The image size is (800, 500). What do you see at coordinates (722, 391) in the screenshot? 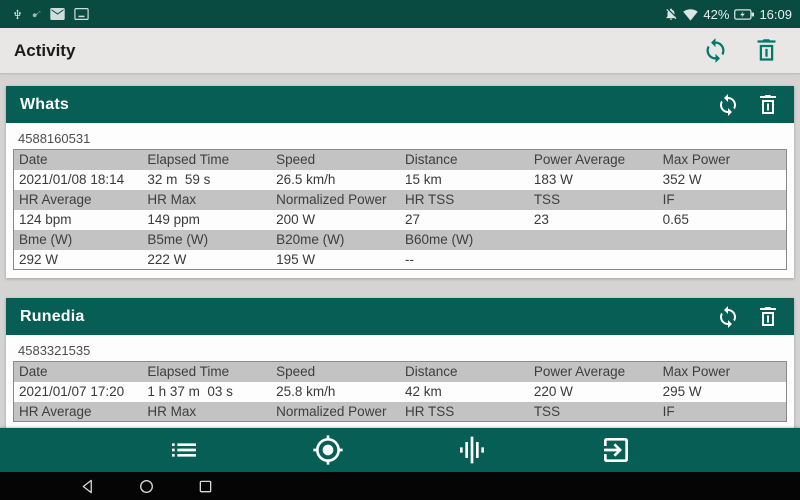
I see `value-cell: 295 W` at bounding box center [722, 391].